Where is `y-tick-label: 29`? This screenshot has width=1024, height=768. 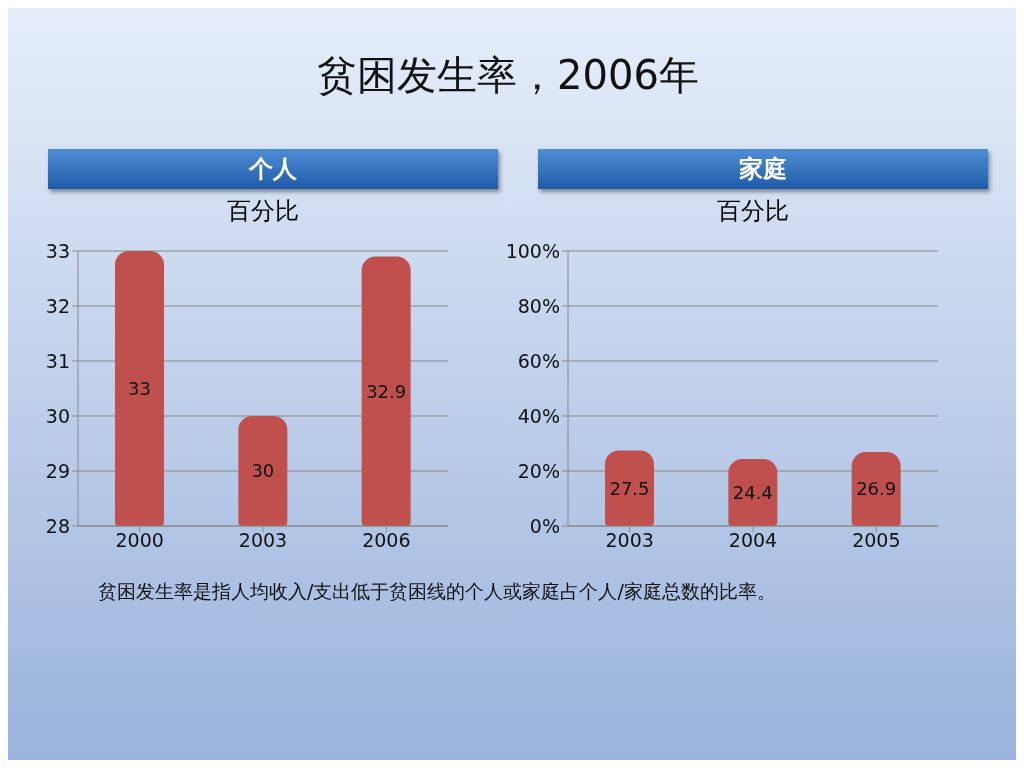
y-tick-label: 29 is located at coordinates (57, 470).